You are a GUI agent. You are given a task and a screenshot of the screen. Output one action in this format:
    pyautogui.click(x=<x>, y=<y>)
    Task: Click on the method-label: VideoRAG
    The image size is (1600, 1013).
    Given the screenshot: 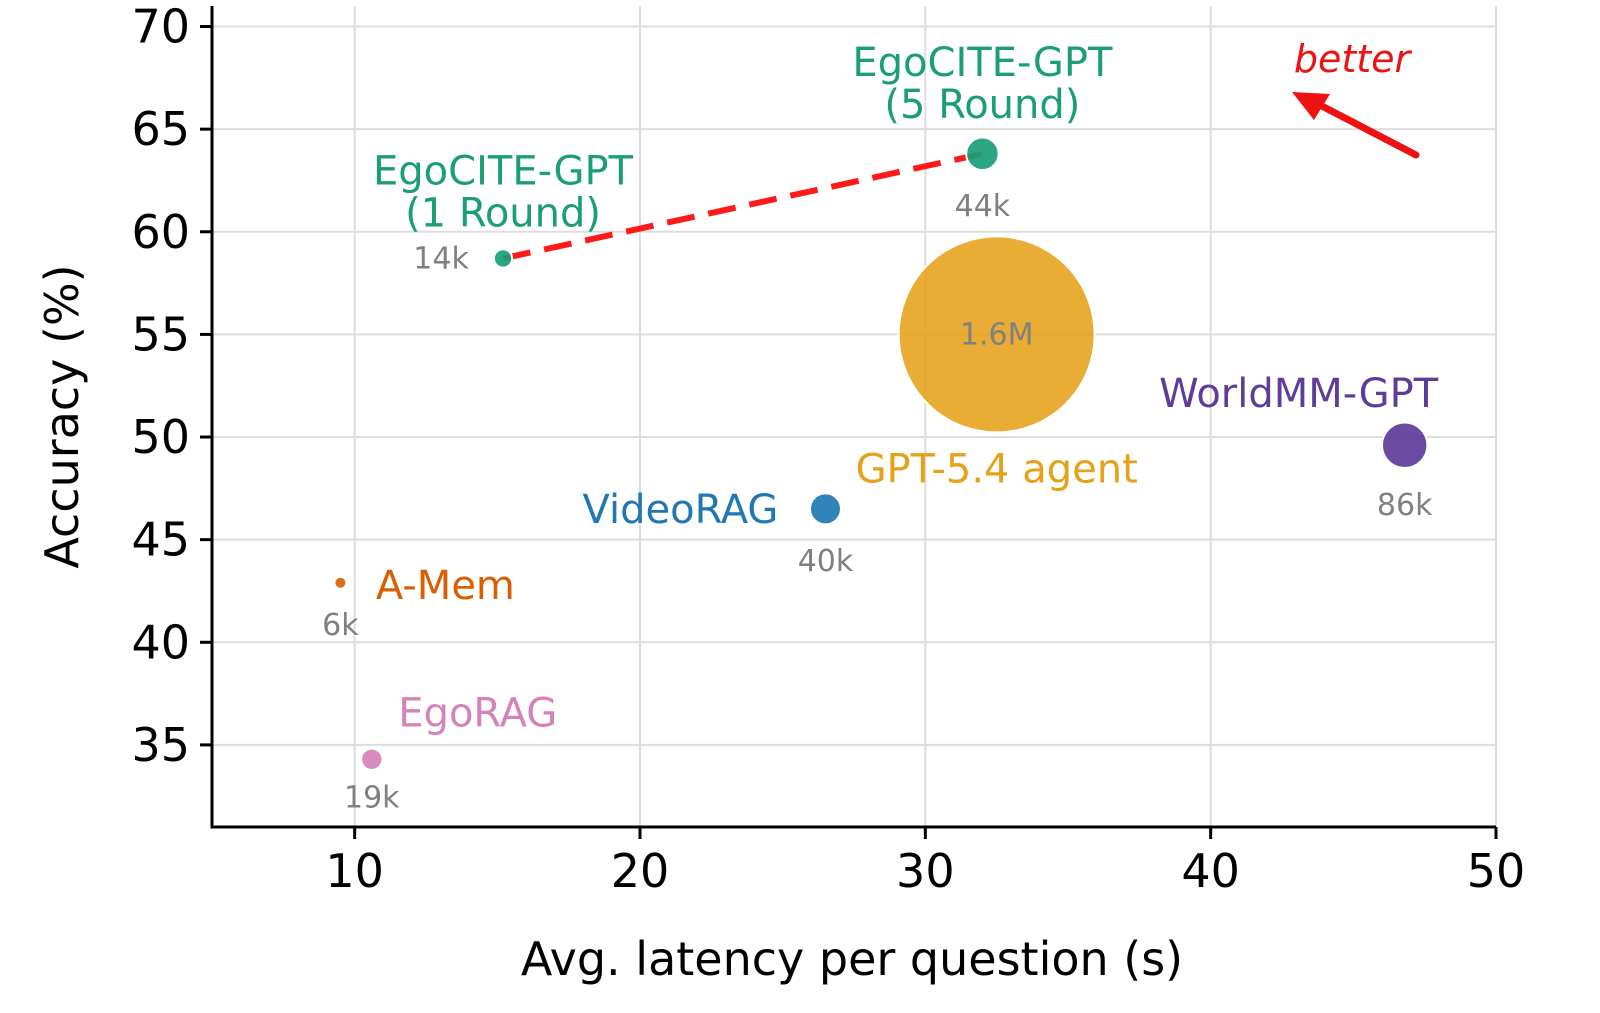 What is the action you would take?
    pyautogui.click(x=681, y=510)
    